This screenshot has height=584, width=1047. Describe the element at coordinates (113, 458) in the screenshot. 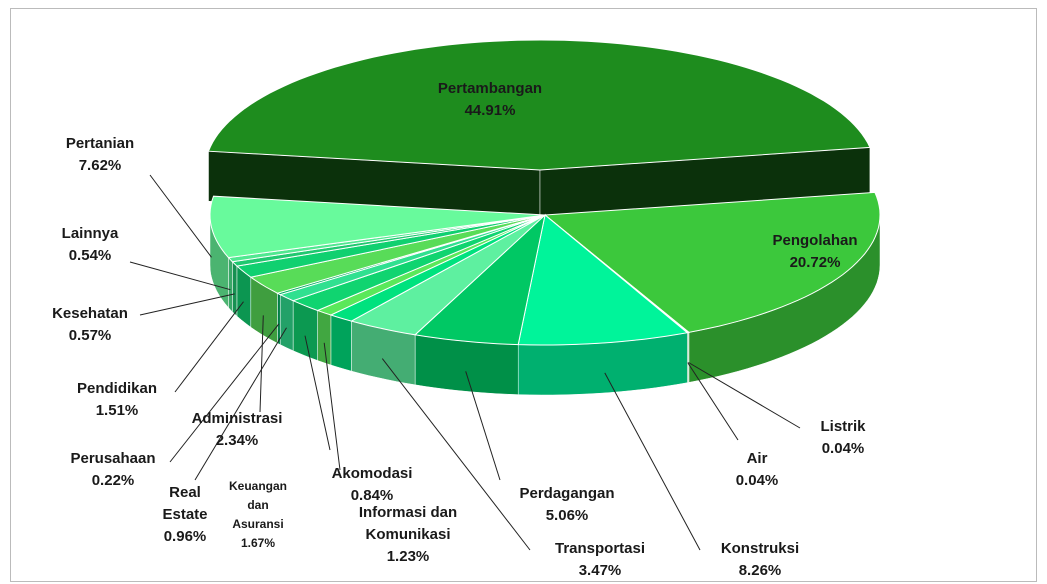

I see `label-name: Perusahaan` at that location.